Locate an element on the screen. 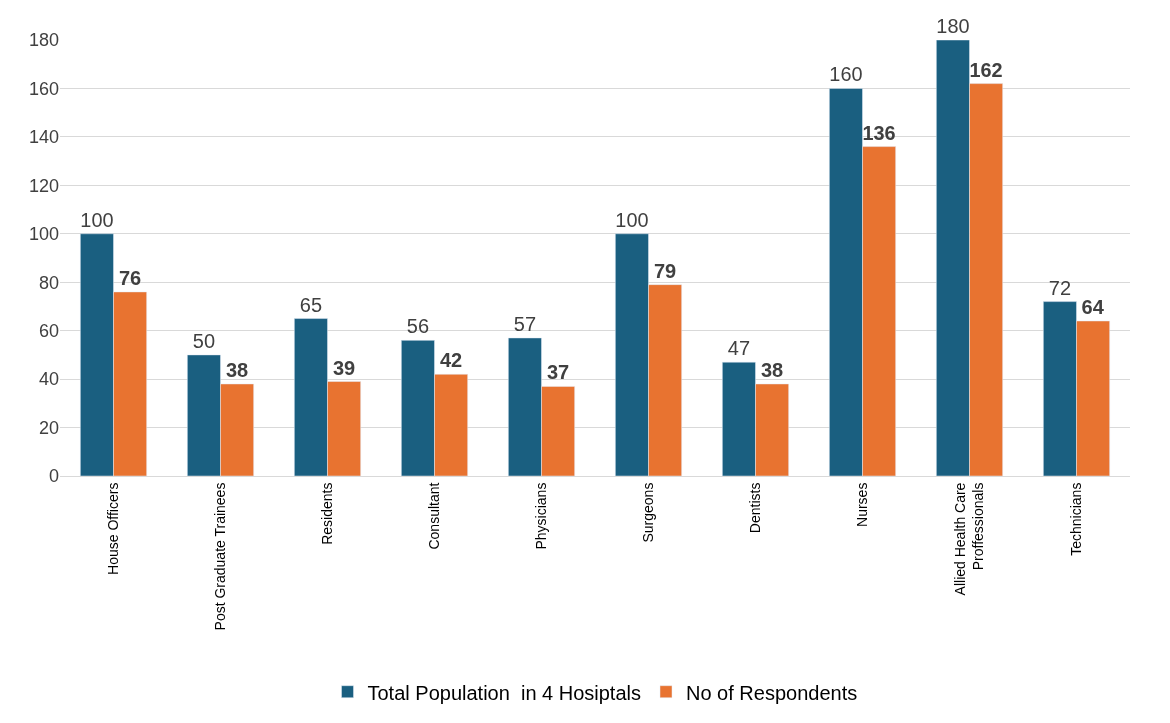 This screenshot has width=1170, height=723. y-tick-label: 160 is located at coordinates (43, 88).